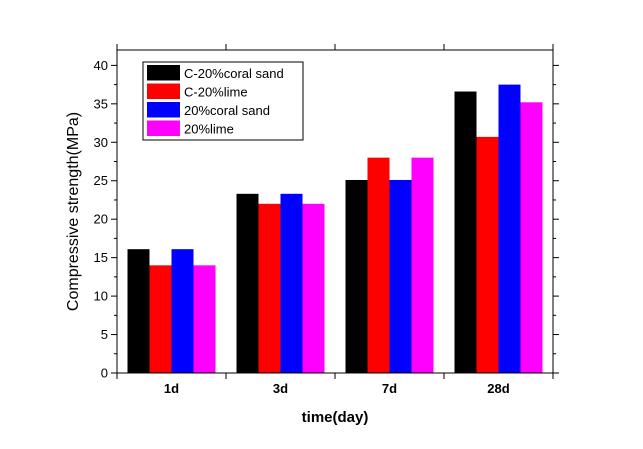  What do you see at coordinates (101, 65) in the screenshot?
I see `y-tick-label: 40` at bounding box center [101, 65].